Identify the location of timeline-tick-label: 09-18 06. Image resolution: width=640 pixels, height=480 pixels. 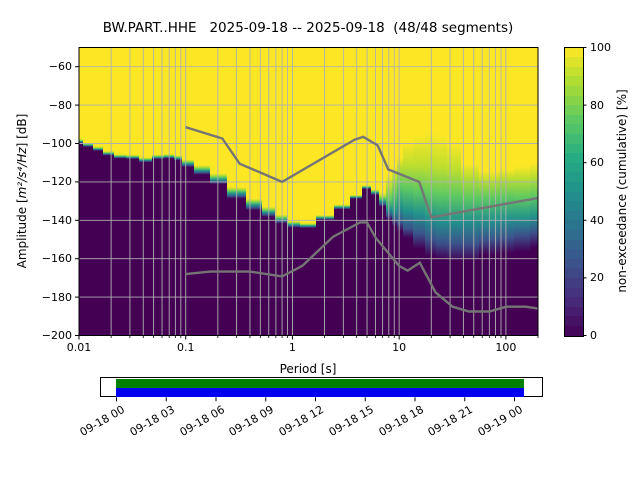
(202, 421).